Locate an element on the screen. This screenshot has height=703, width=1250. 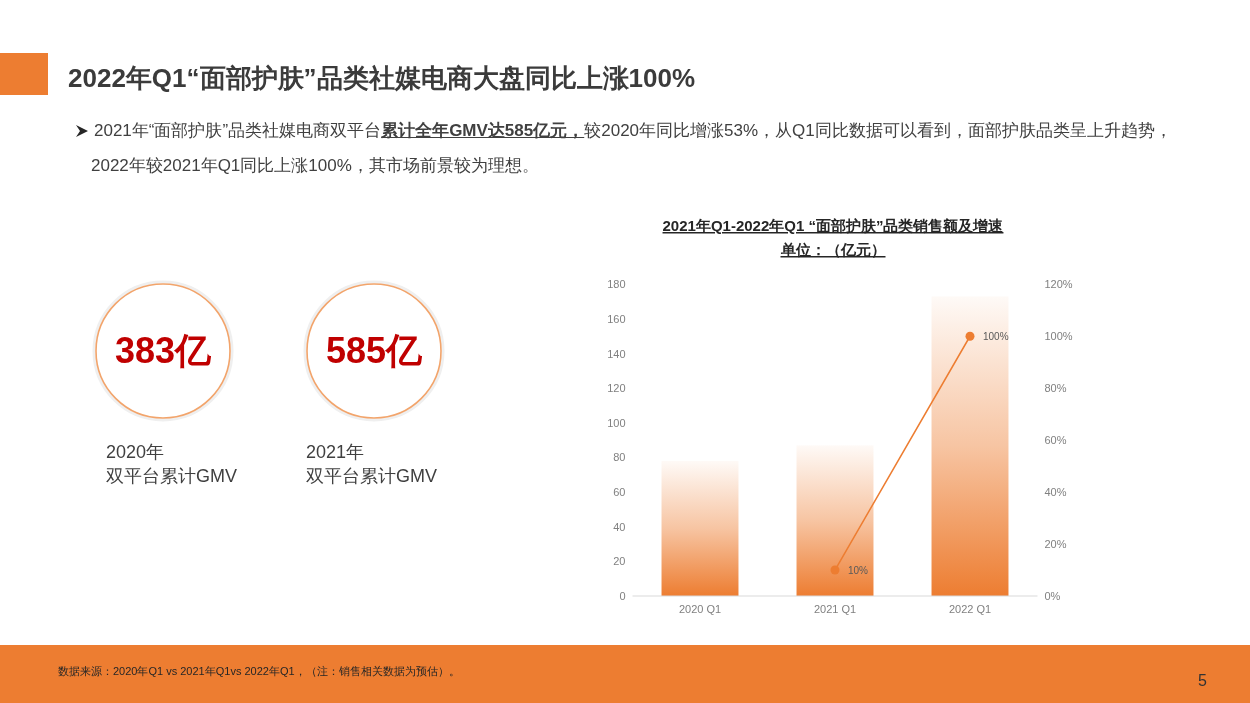
y-tick-label: 40 is located at coordinates (619, 526).